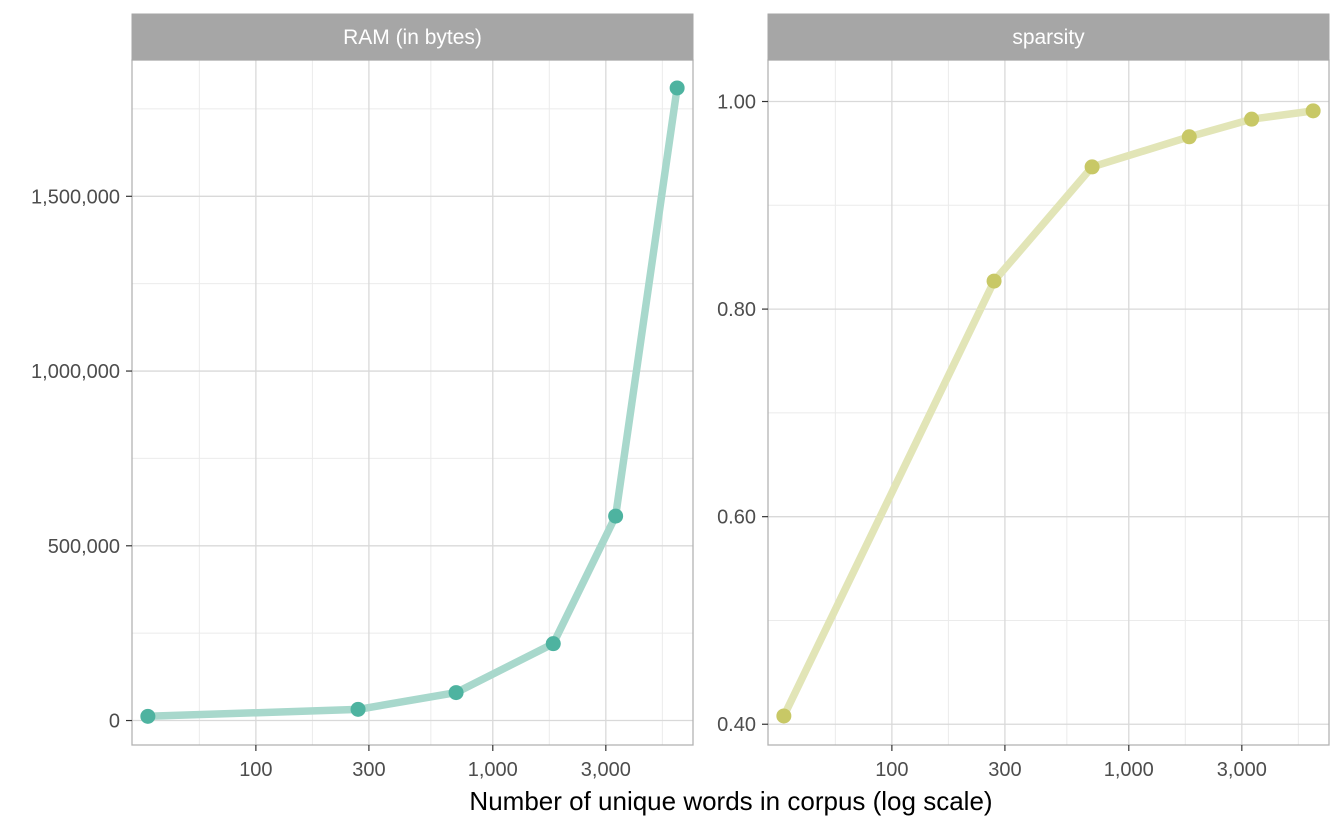 The image size is (1344, 830). What do you see at coordinates (736, 518) in the screenshot?
I see `y-tick-label: 0.60` at bounding box center [736, 518].